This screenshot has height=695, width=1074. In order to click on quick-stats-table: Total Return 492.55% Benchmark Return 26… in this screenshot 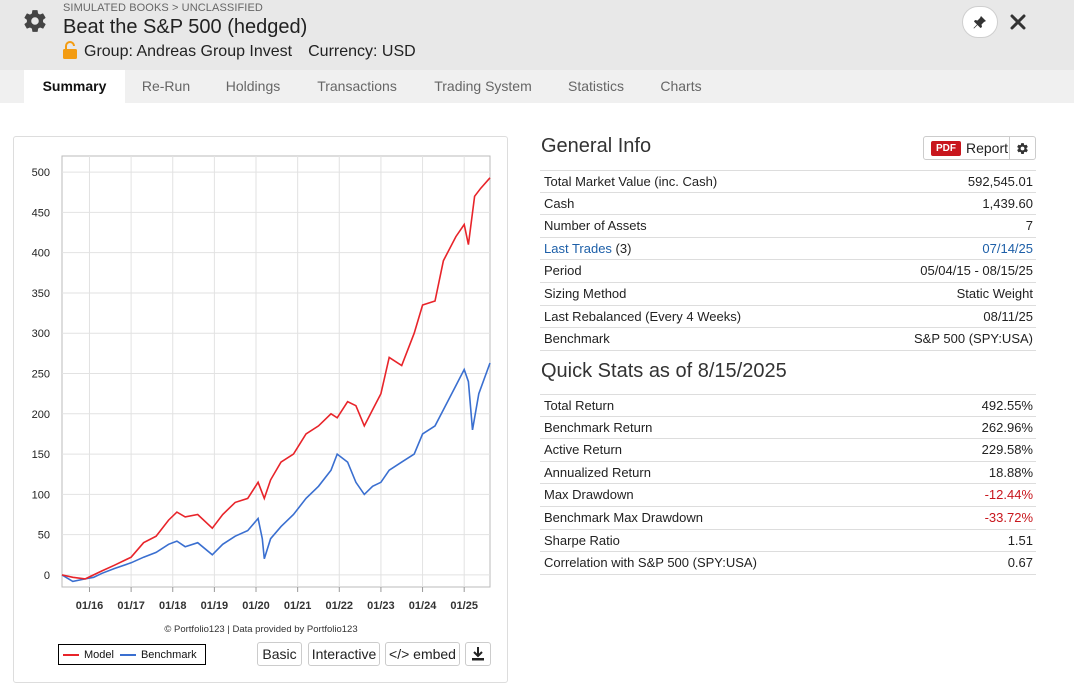, I will do `click(788, 484)`.